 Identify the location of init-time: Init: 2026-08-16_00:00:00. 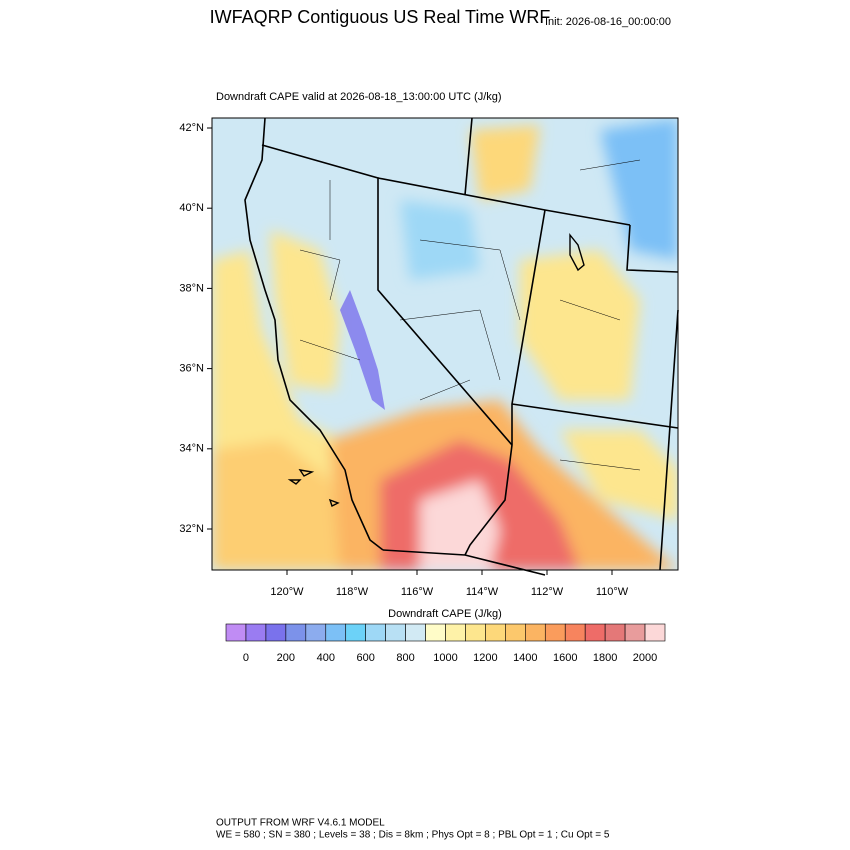
(608, 22).